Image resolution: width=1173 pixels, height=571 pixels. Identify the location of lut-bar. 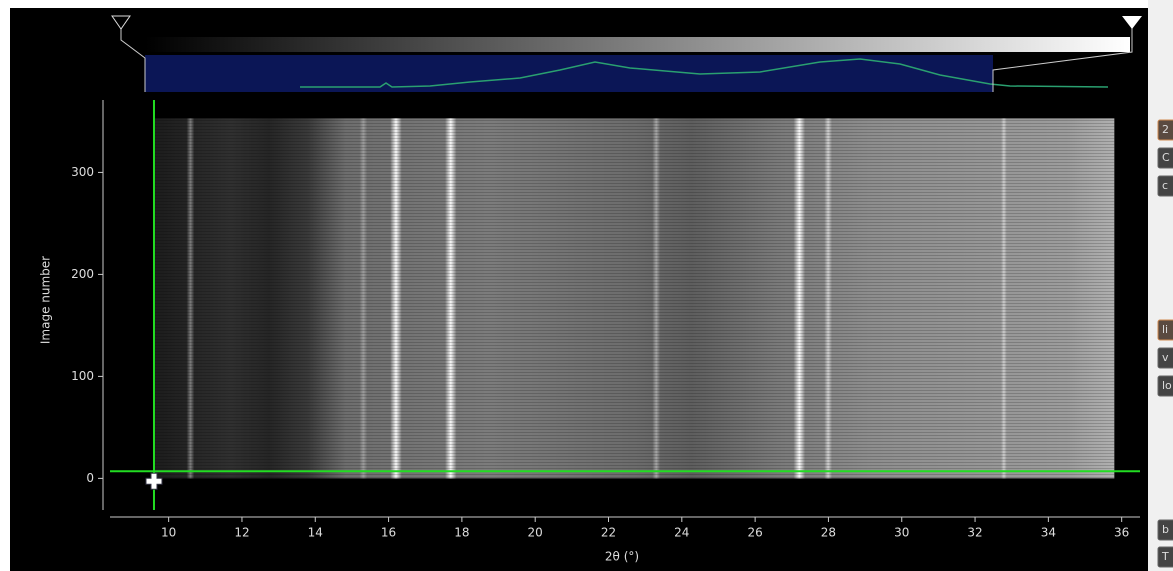
(637, 44).